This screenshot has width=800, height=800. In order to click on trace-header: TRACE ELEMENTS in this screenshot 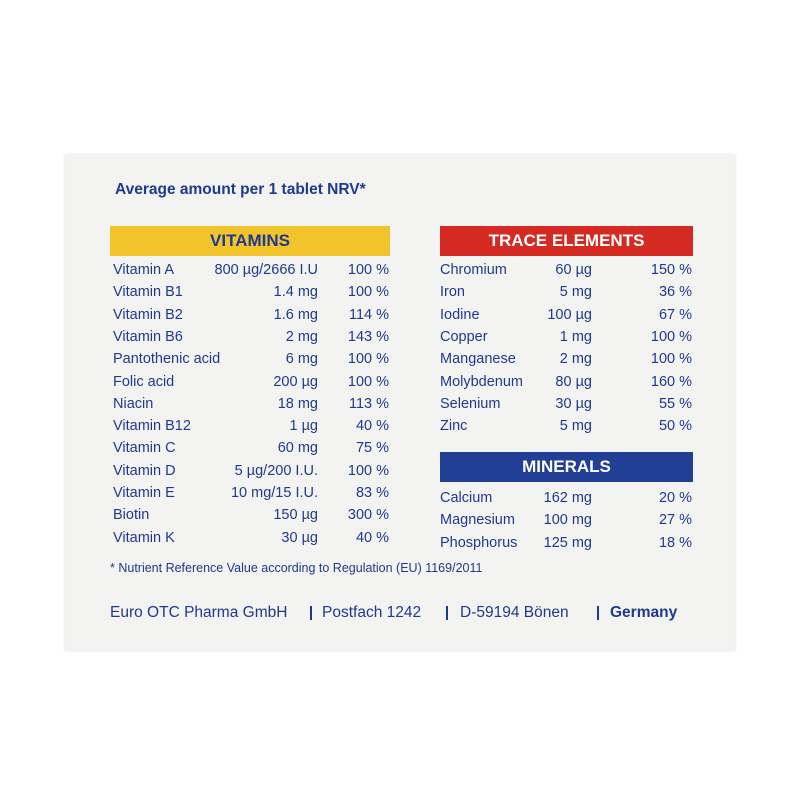, I will do `click(566, 240)`.